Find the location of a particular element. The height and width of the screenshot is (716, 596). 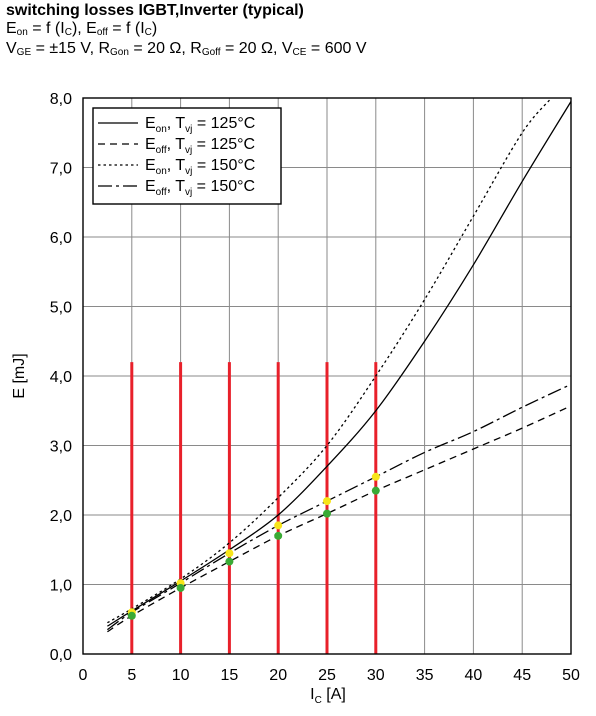

y-tick-label: 3,0 is located at coordinates (61, 447).